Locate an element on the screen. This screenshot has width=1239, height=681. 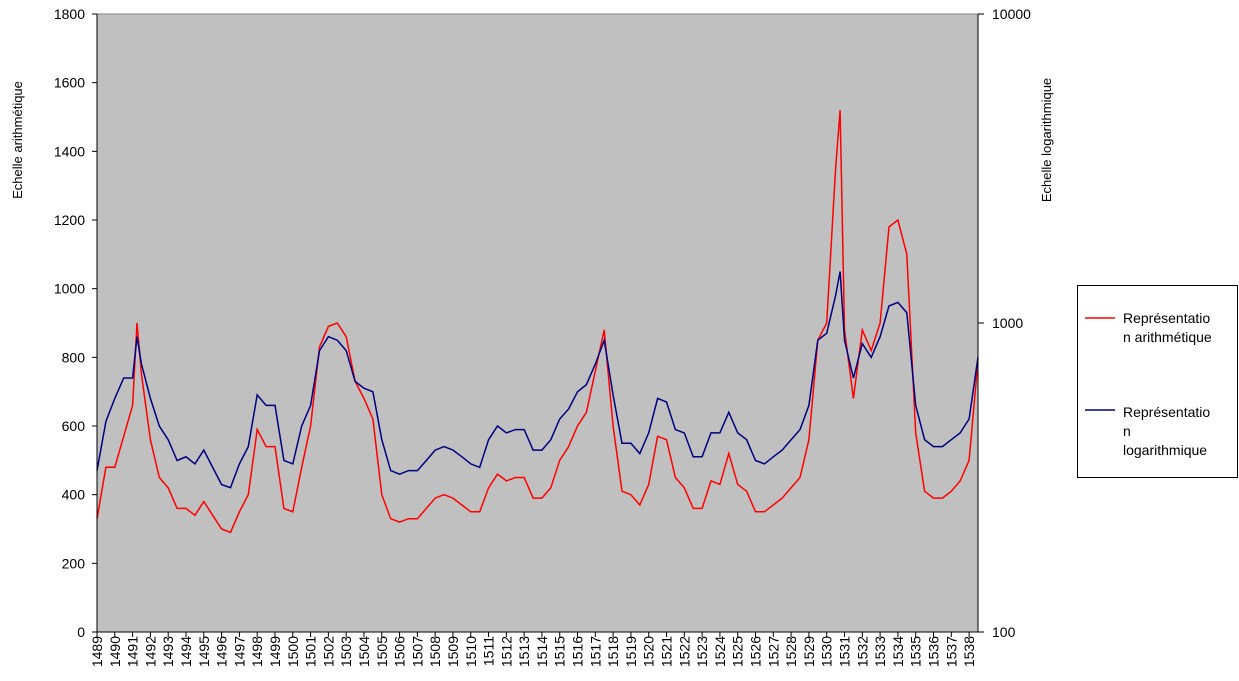
x-tick-label: 1532 is located at coordinates (862, 651).